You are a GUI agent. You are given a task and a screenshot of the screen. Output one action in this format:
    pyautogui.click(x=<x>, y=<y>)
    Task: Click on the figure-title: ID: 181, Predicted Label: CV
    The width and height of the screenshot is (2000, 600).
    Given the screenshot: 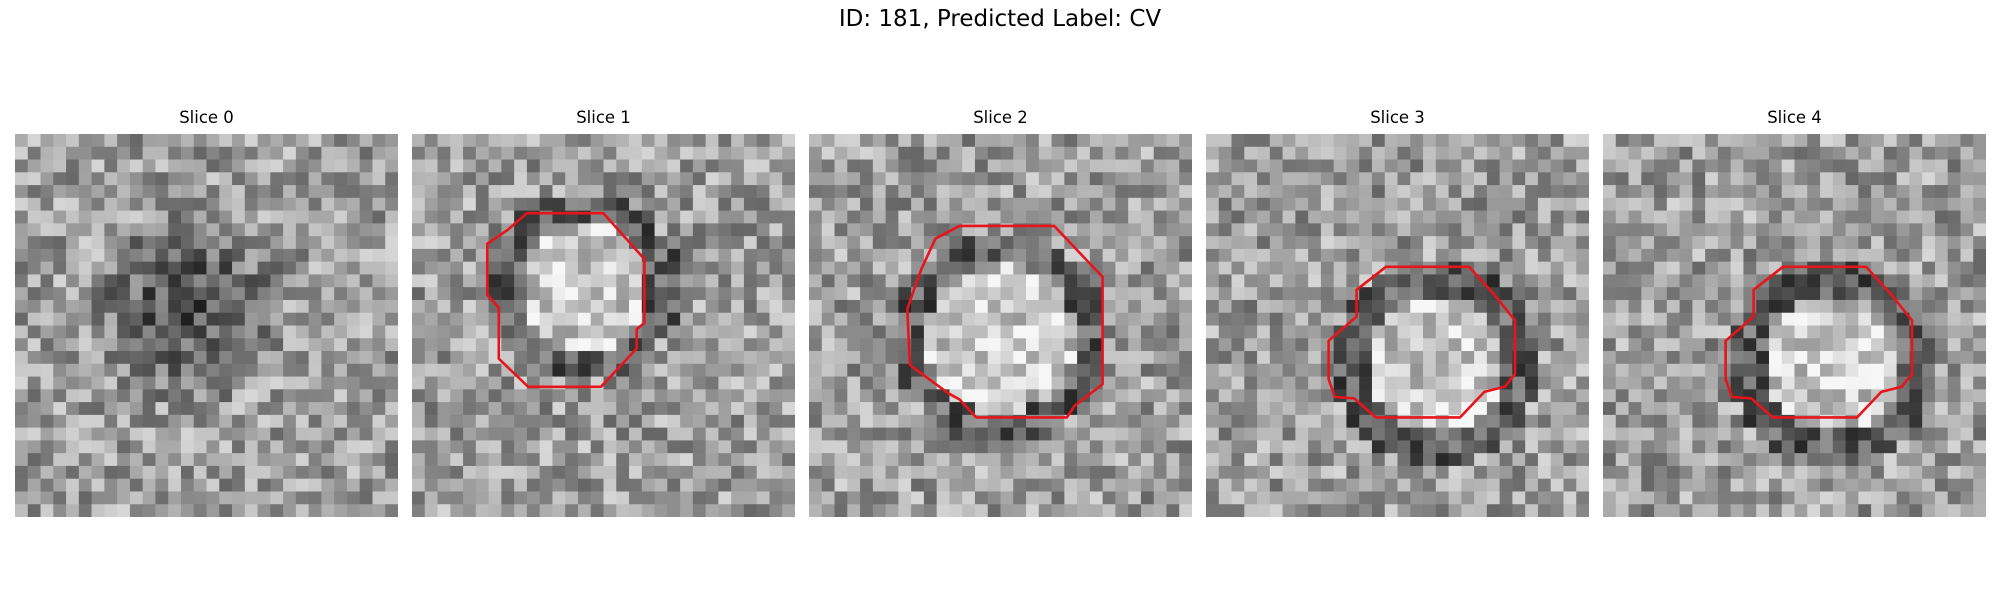 What is the action you would take?
    pyautogui.click(x=1000, y=19)
    